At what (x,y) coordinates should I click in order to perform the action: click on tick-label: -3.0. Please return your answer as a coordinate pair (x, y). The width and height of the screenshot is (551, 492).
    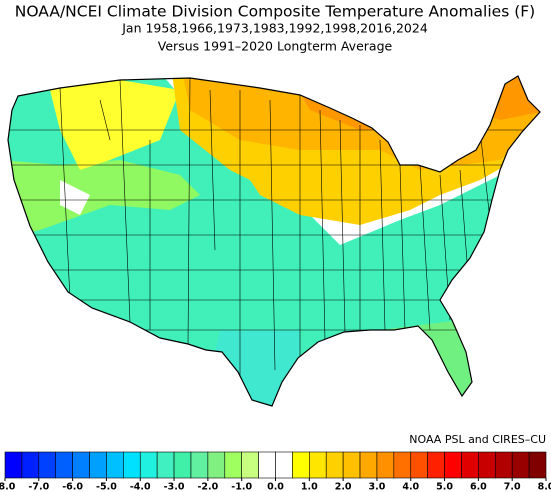
    Looking at the image, I should click on (174, 487).